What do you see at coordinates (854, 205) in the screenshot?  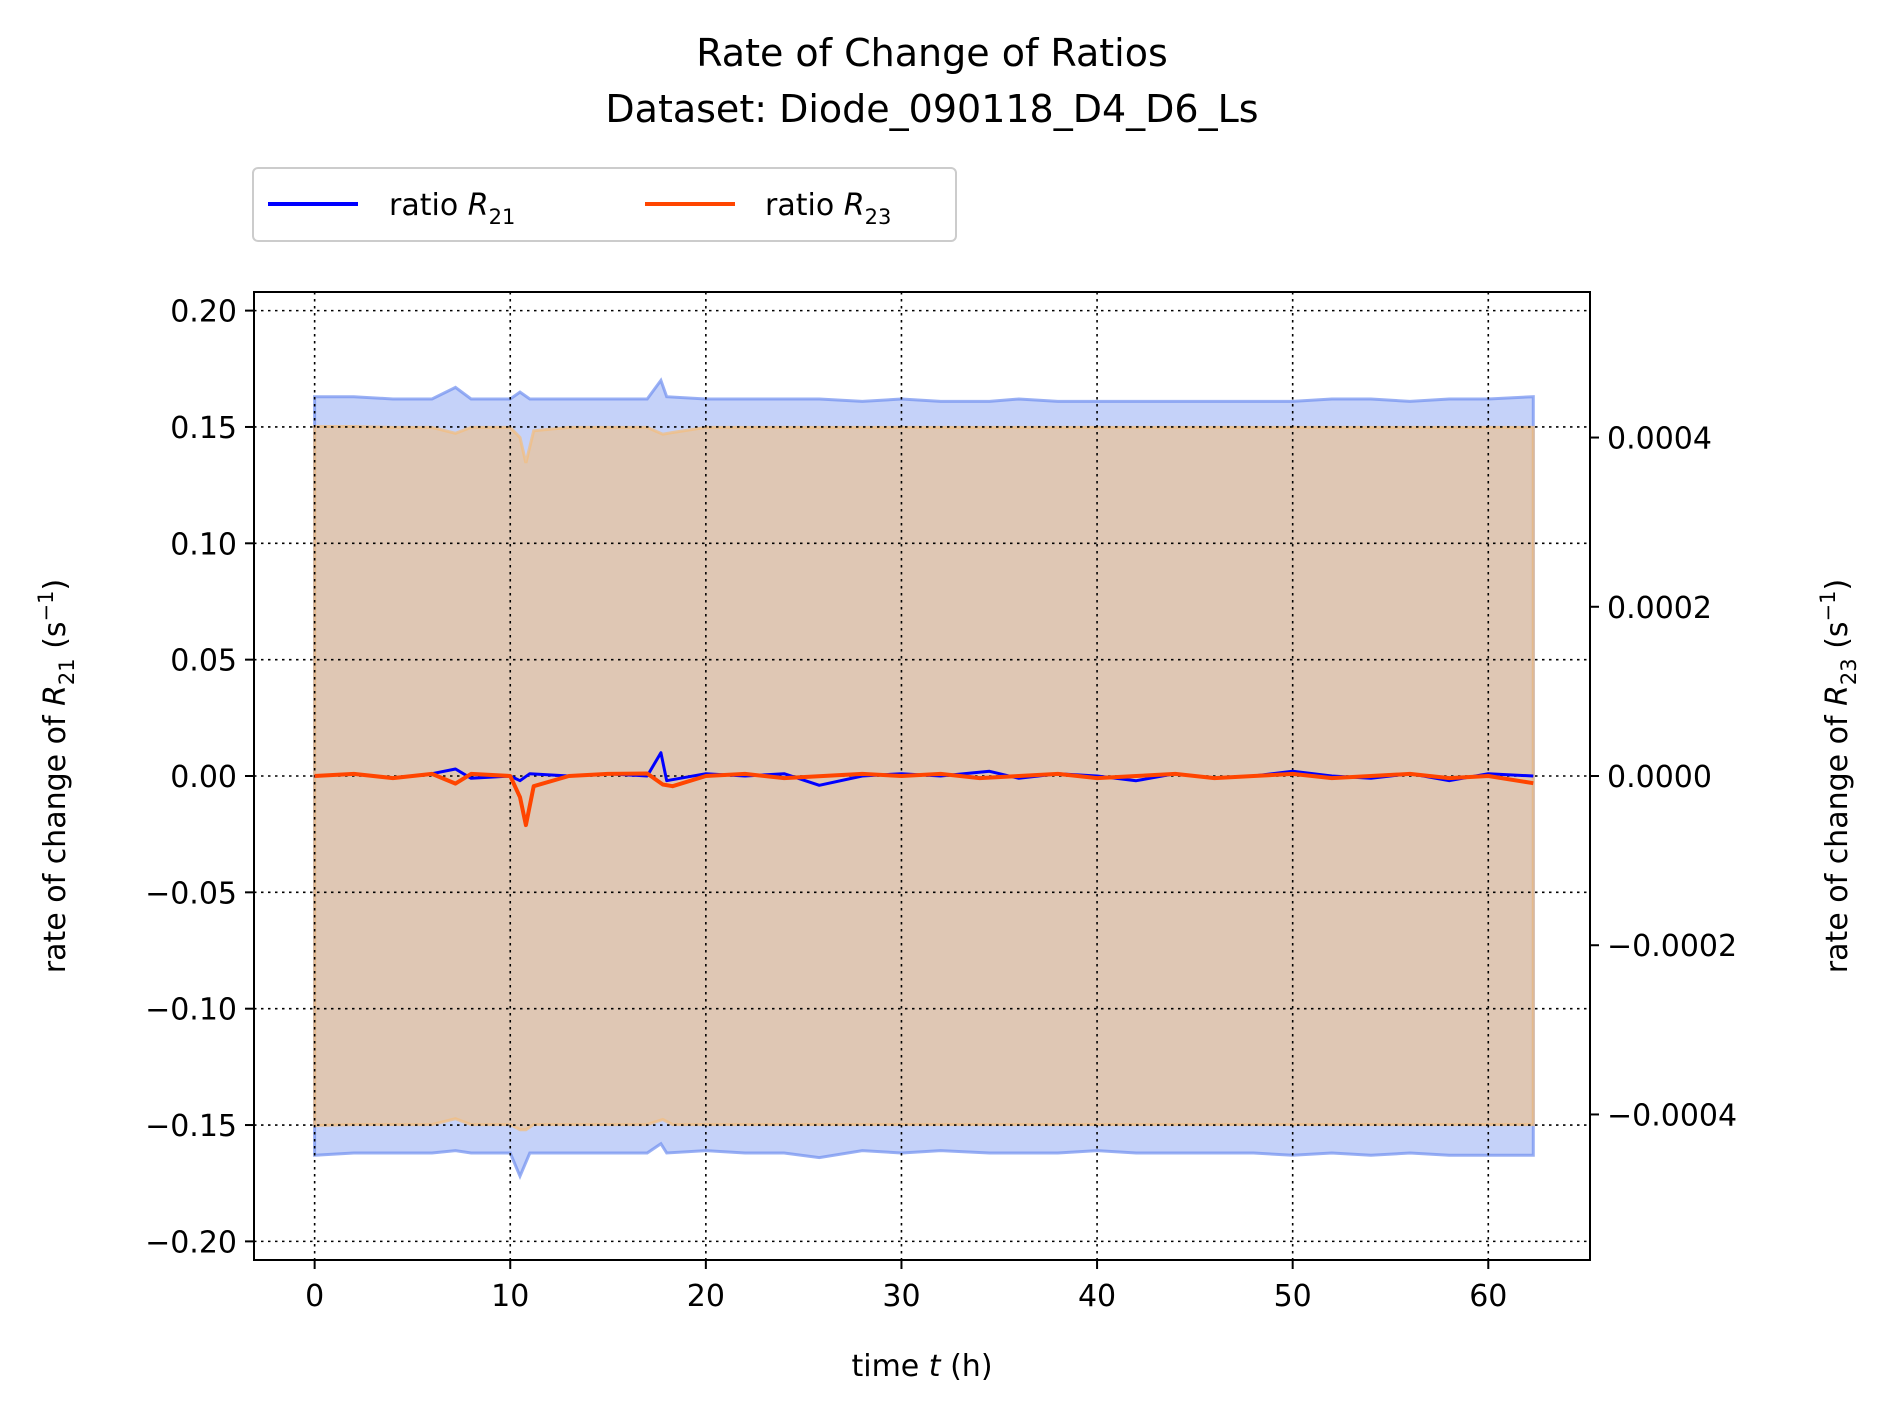 I see `legend-label-r23-var: R` at bounding box center [854, 205].